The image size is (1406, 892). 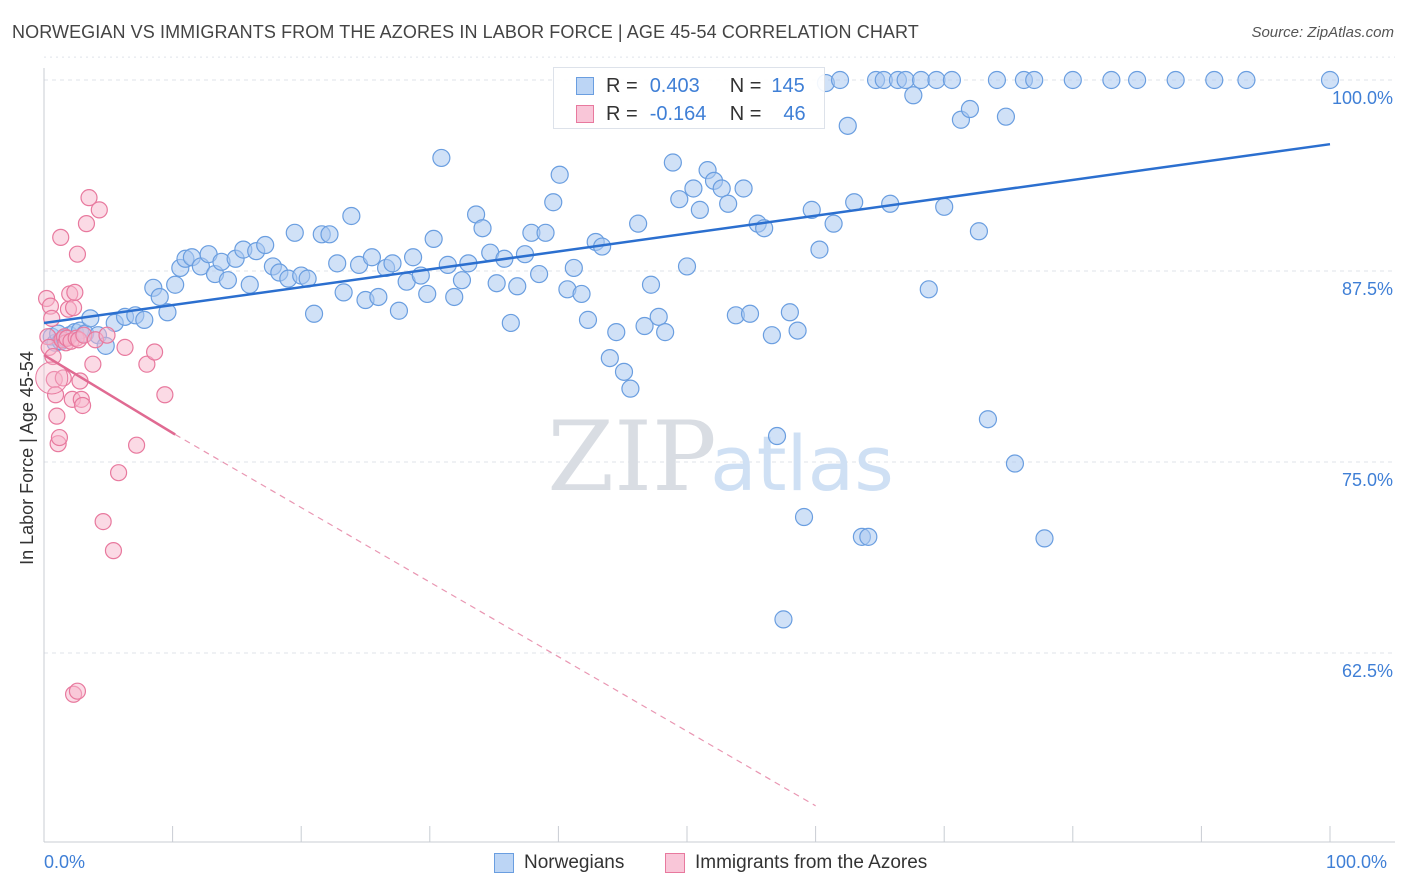 I want to click on legend-n-label-2: N =, so click(x=745, y=113).